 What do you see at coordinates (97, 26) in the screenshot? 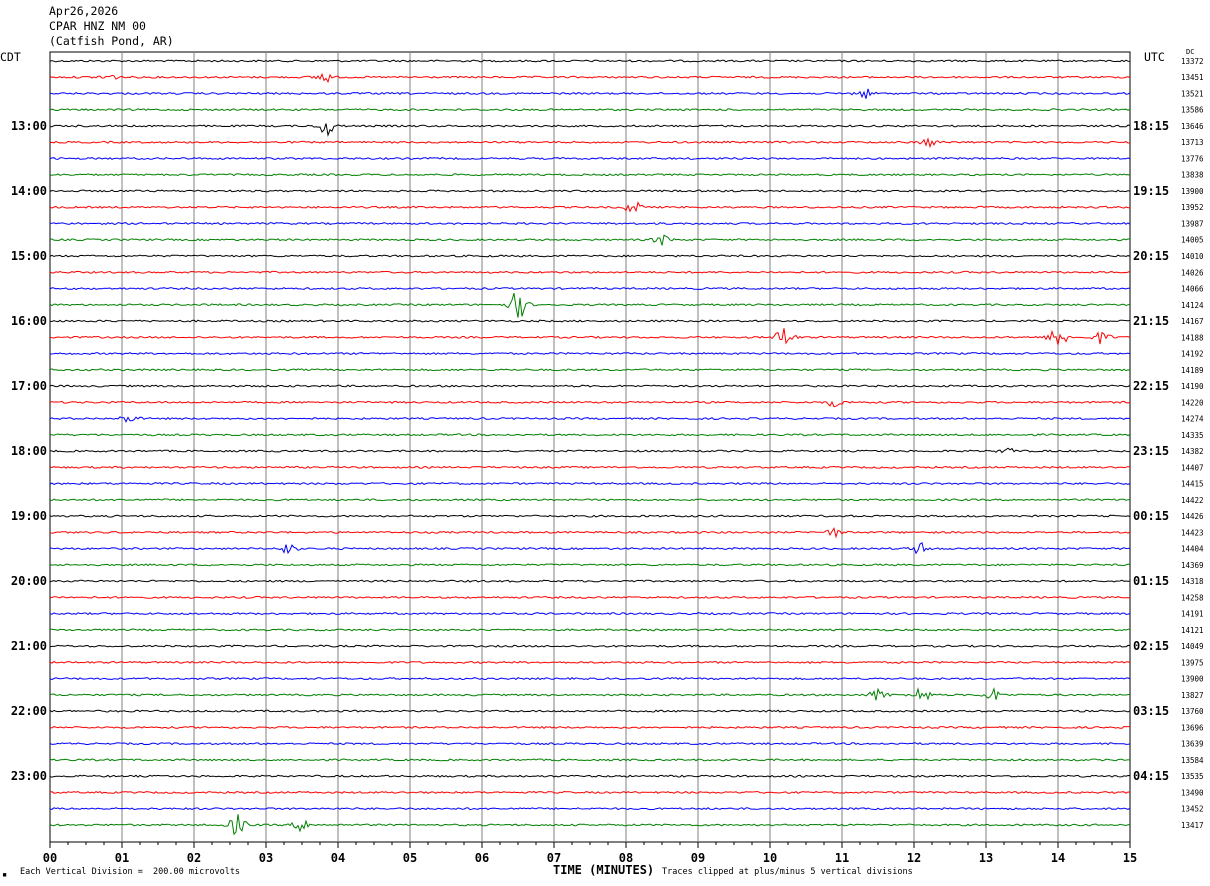
I see `header-station: CPAR HNZ NM 00` at bounding box center [97, 26].